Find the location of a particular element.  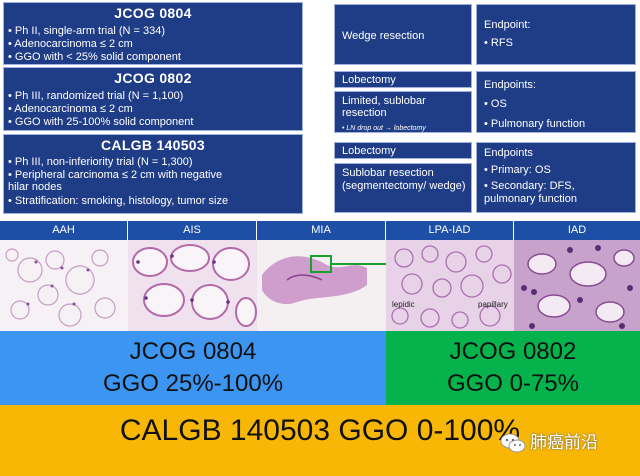

histology-header-mia: MIA is located at coordinates (321, 230).